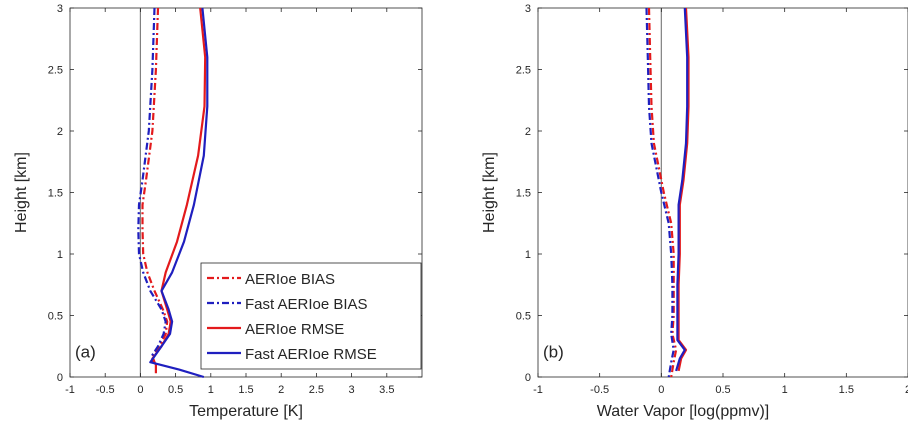 The image size is (908, 428). What do you see at coordinates (85, 351) in the screenshot?
I see `panel-label: (a)` at bounding box center [85, 351].